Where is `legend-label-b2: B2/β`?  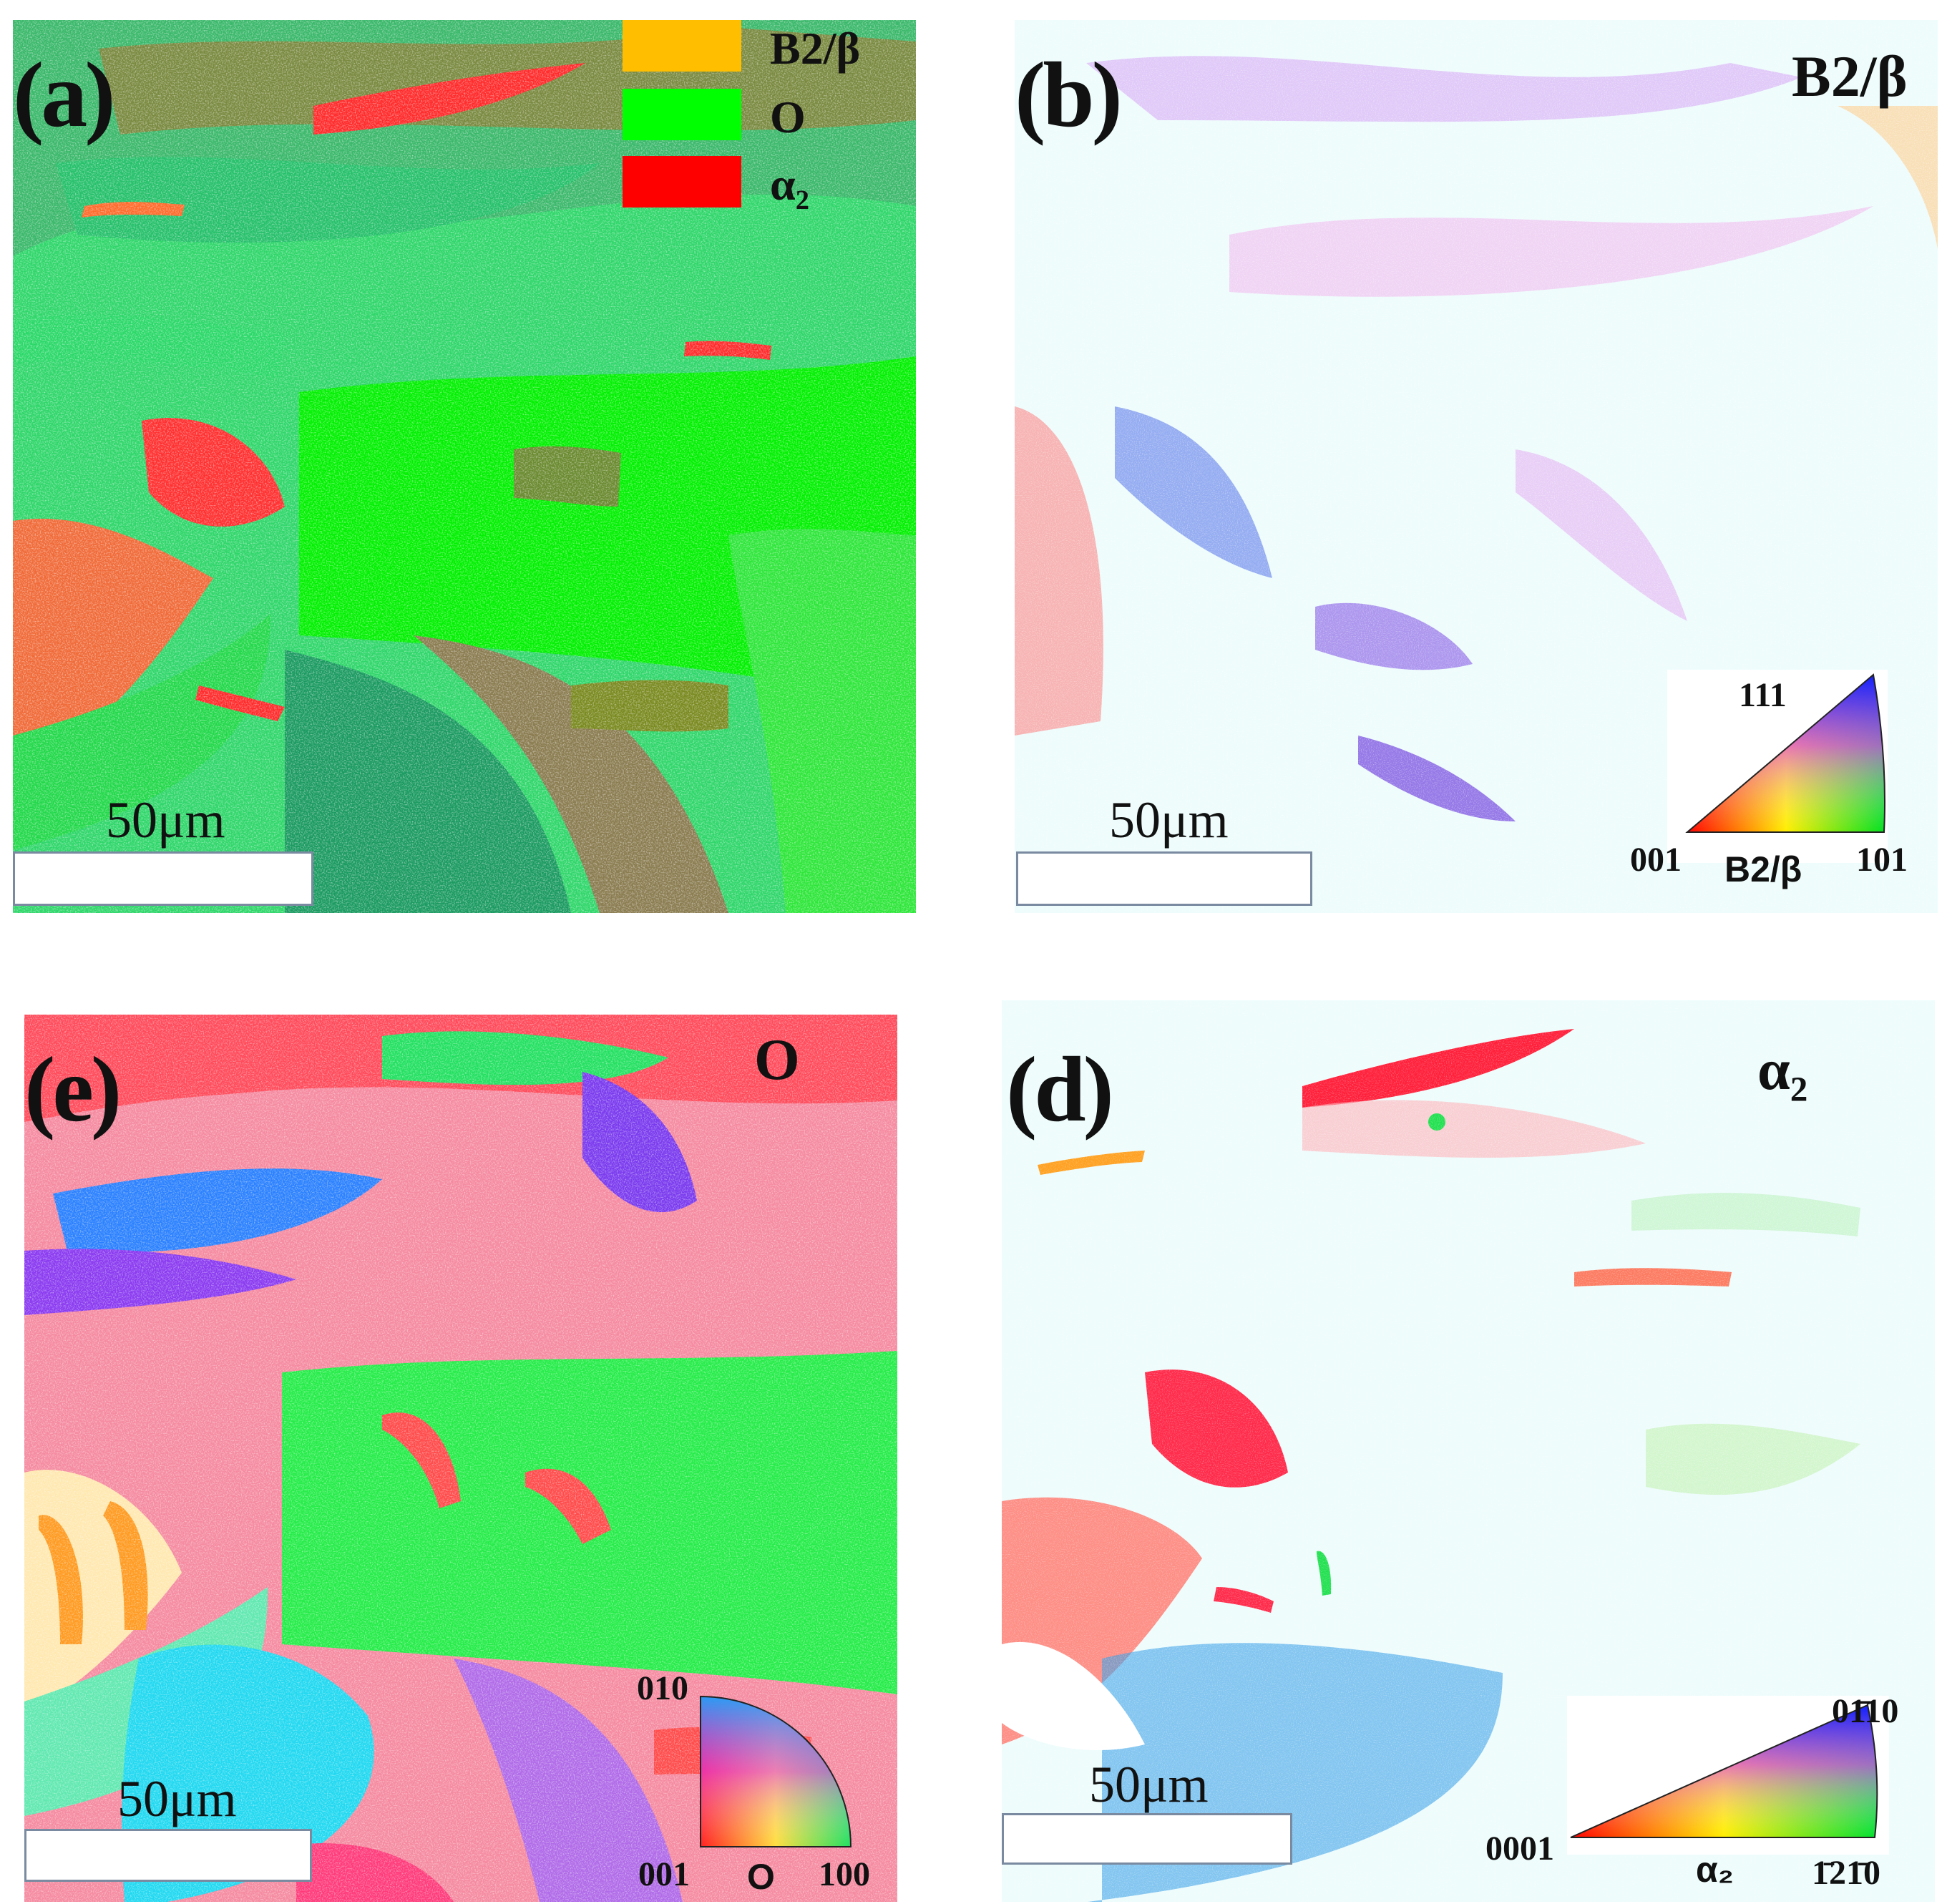 legend-label-b2: B2/β is located at coordinates (815, 48).